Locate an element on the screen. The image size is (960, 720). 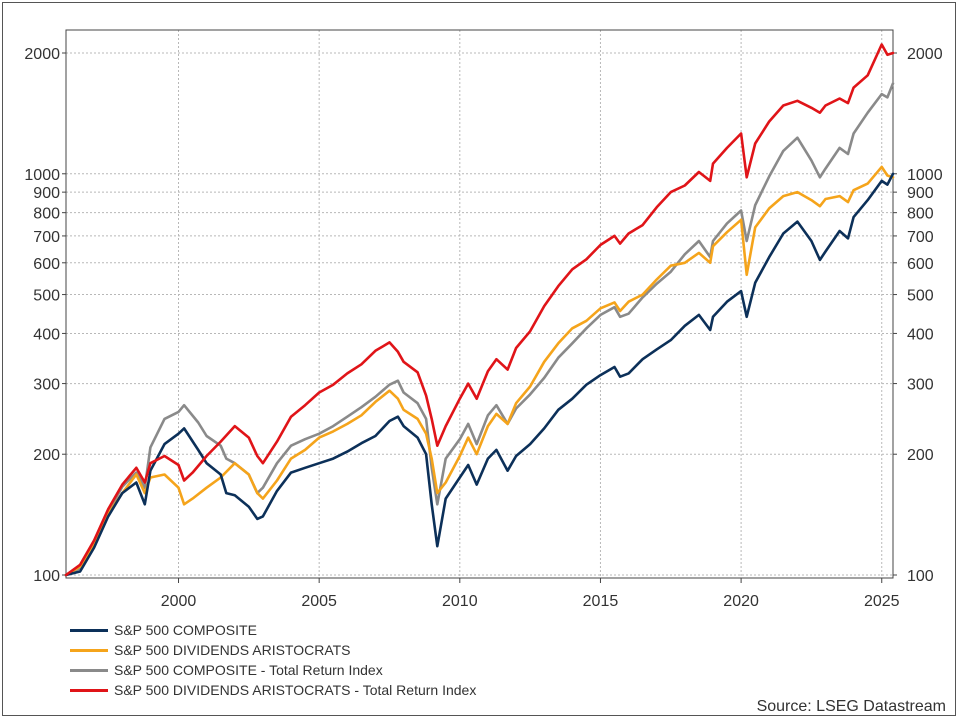
y-tick-label-right: 400 is located at coordinates (920, 334).